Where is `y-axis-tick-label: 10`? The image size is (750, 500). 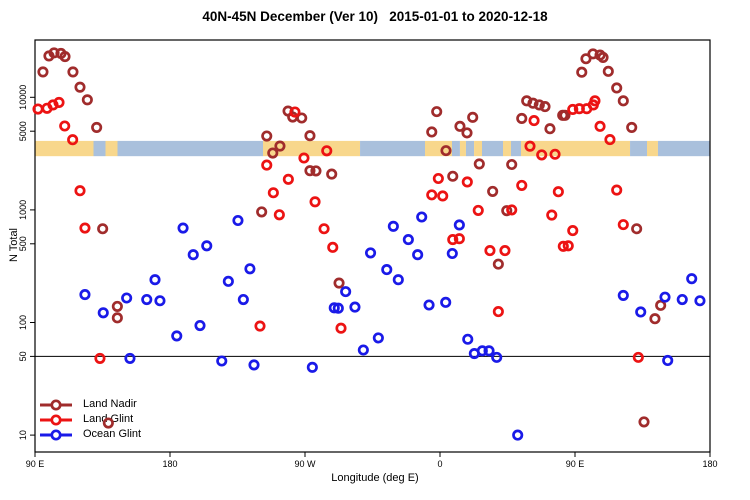 y-axis-tick-label: 10 is located at coordinates (23, 435).